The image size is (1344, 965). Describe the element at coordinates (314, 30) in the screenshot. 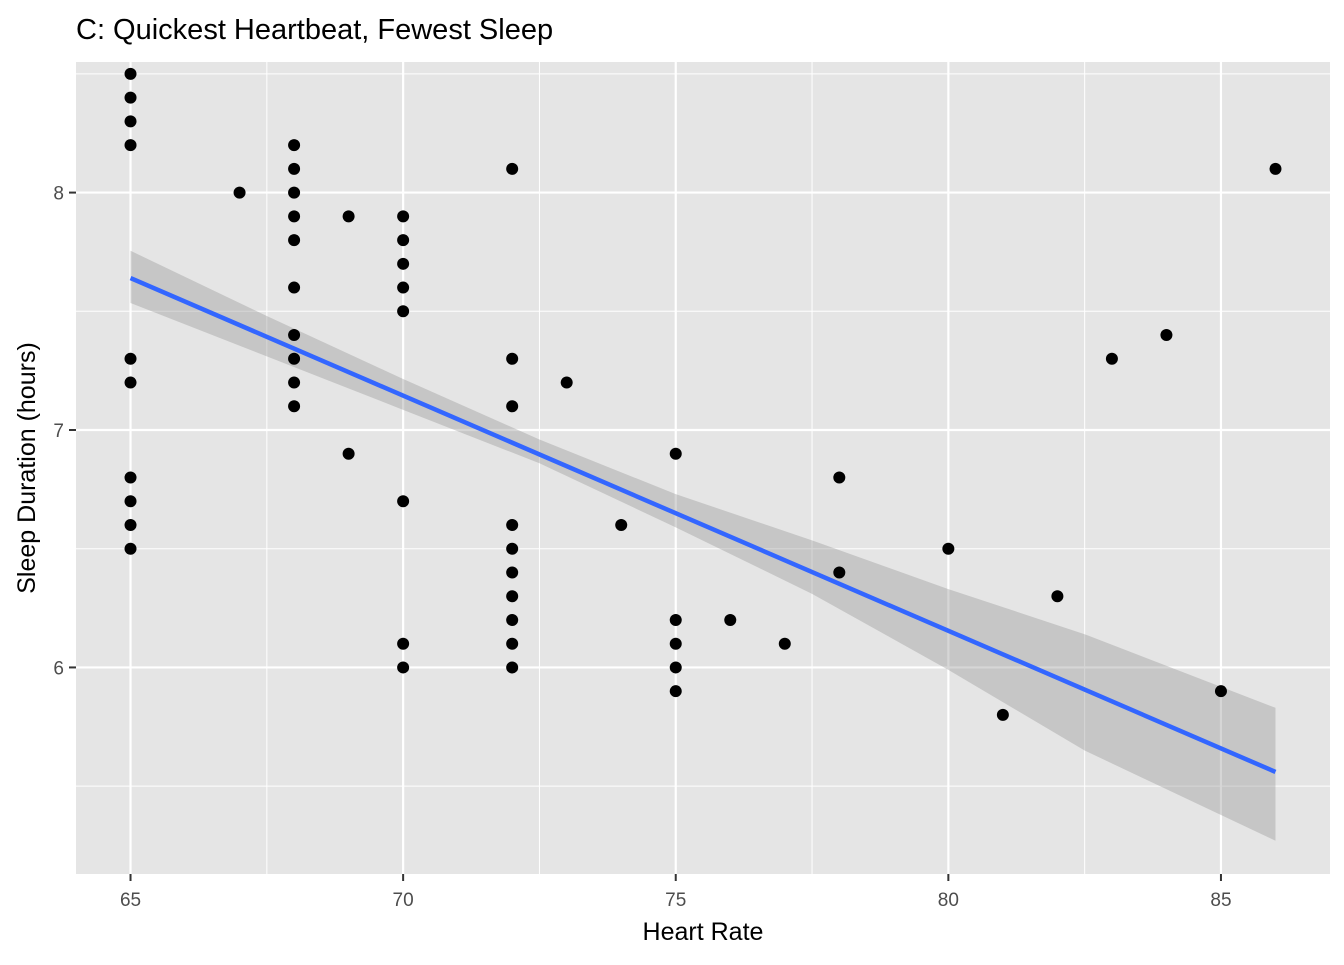

I see `chart-title: C: Quickest Heartbeat, Fewest Sleep` at that location.